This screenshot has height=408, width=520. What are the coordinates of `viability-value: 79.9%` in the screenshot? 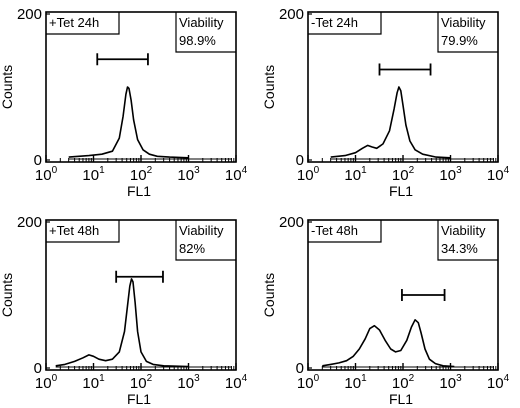 It's located at (459, 40).